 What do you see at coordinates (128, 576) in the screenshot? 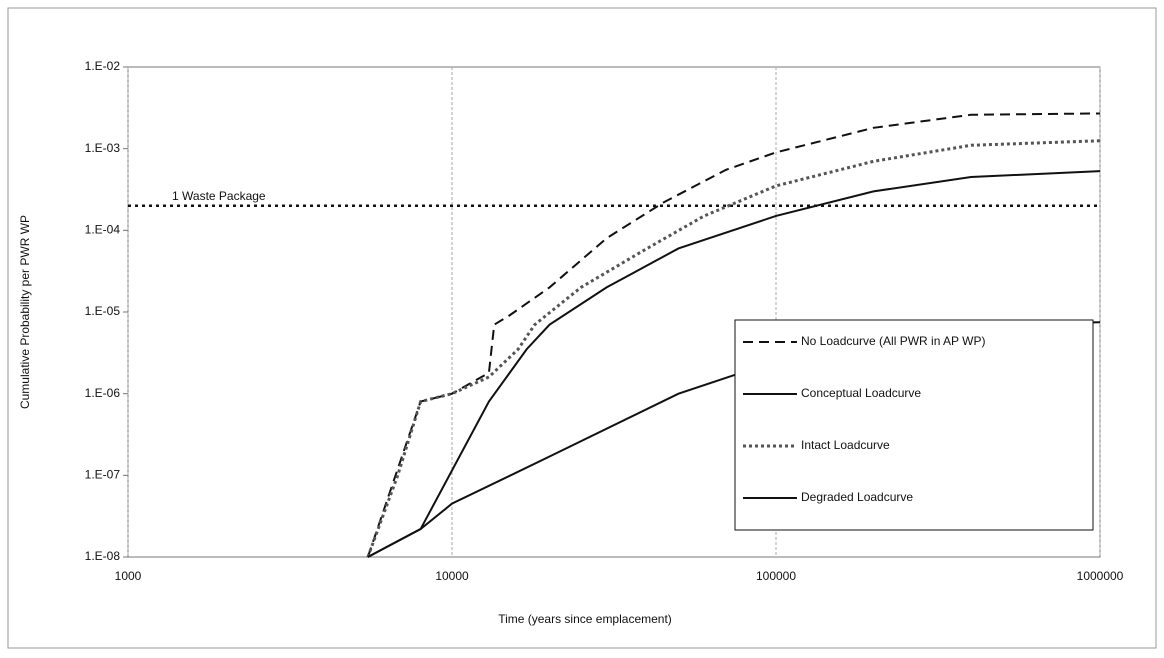
I see `x-tick-label: 1000` at bounding box center [128, 576].